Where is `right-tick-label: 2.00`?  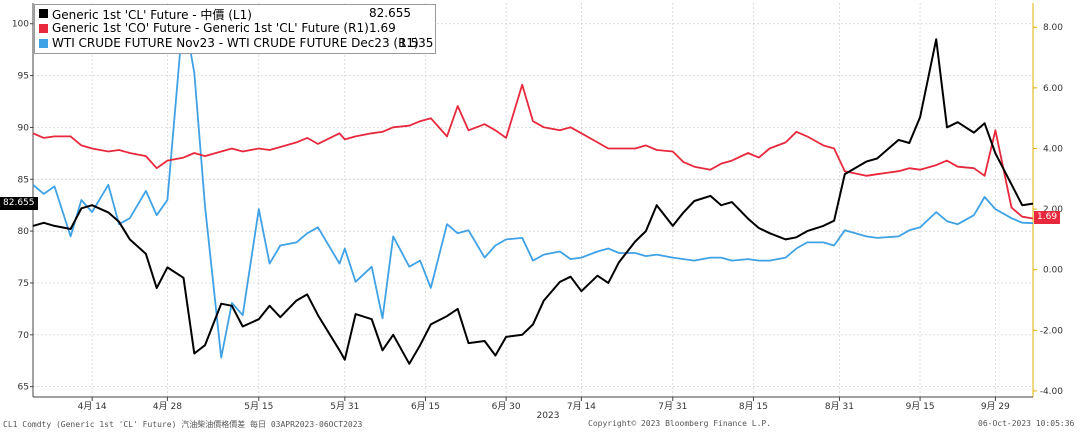 right-tick-label: 2.00 is located at coordinates (1053, 210).